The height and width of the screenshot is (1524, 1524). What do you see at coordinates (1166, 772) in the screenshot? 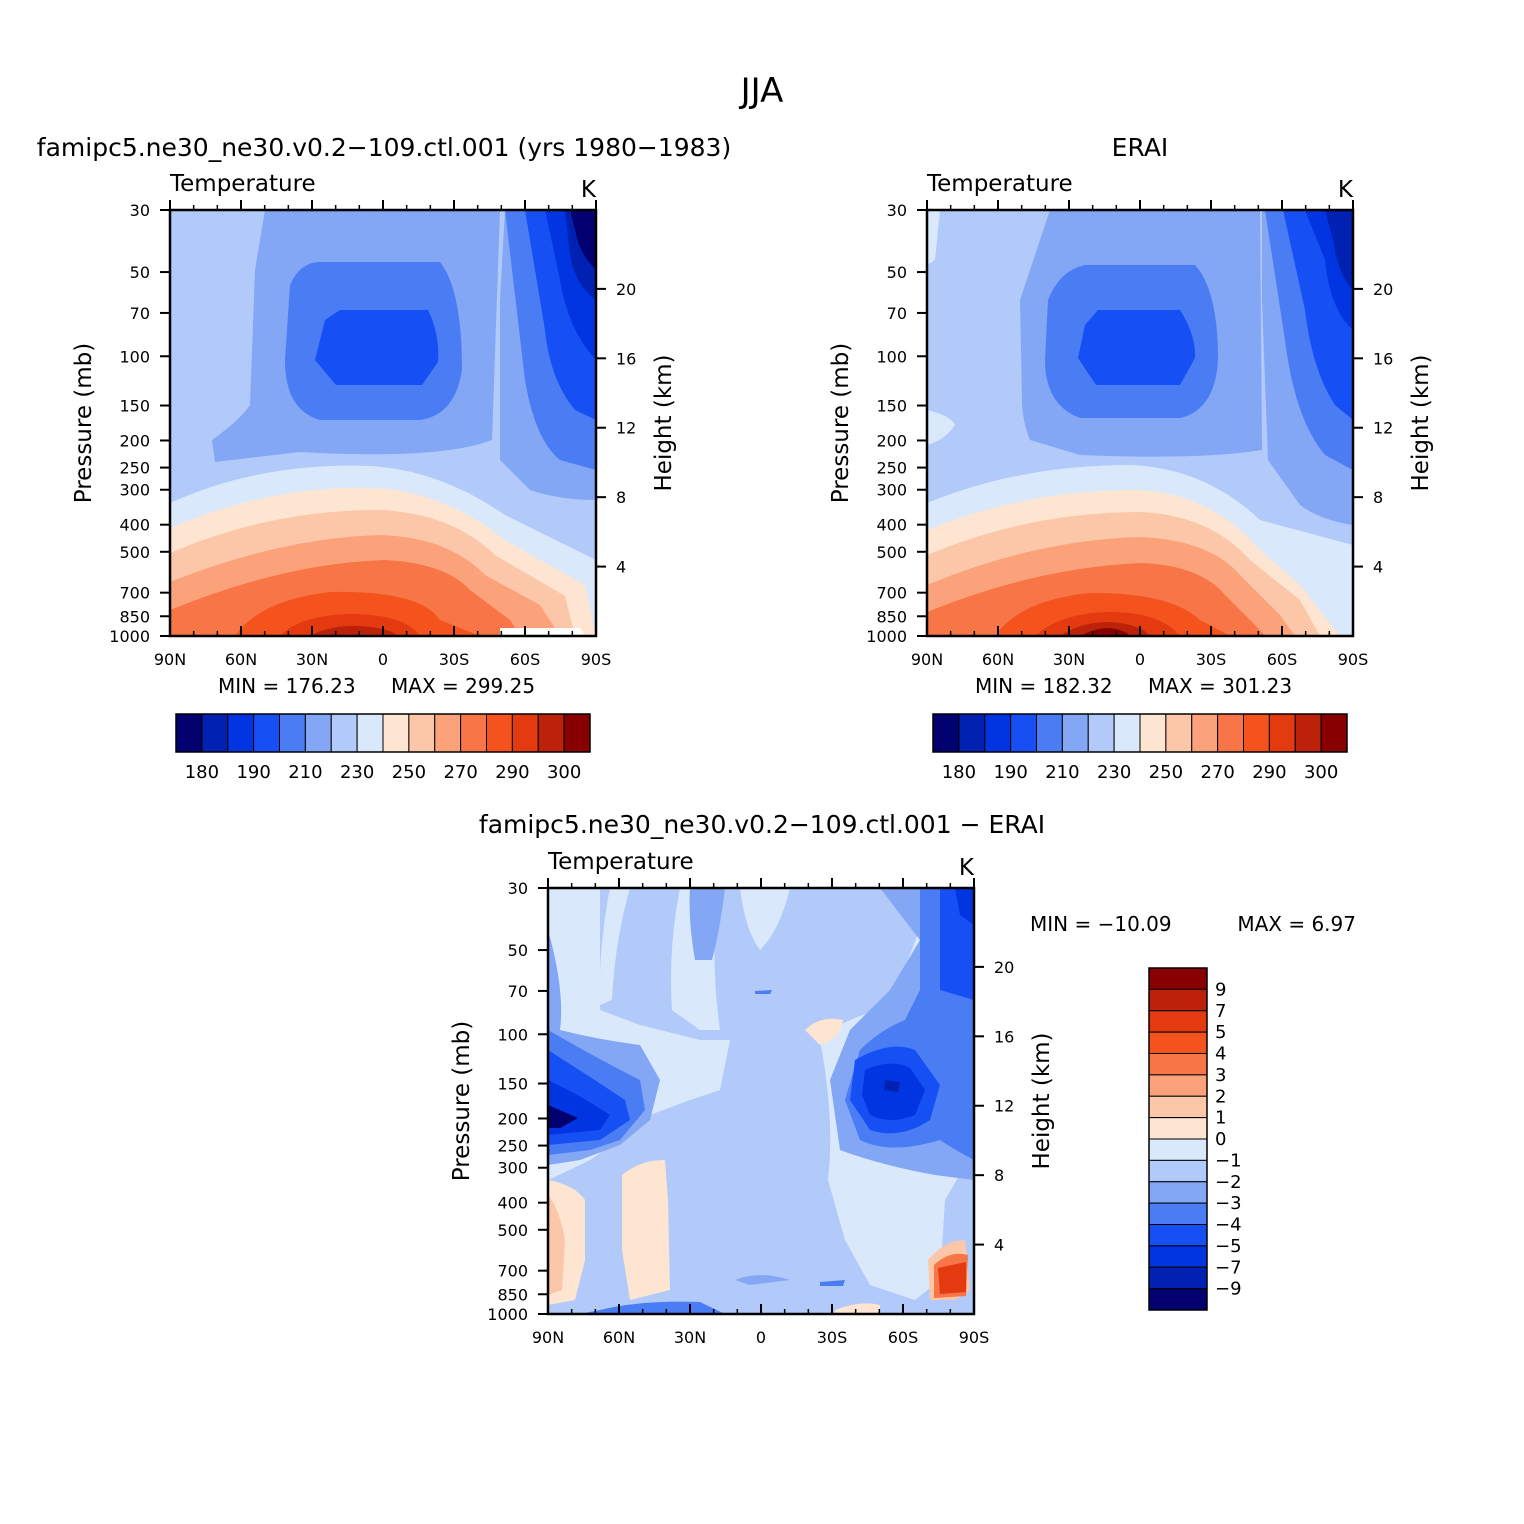
I see `colorbar-label: 250` at bounding box center [1166, 772].